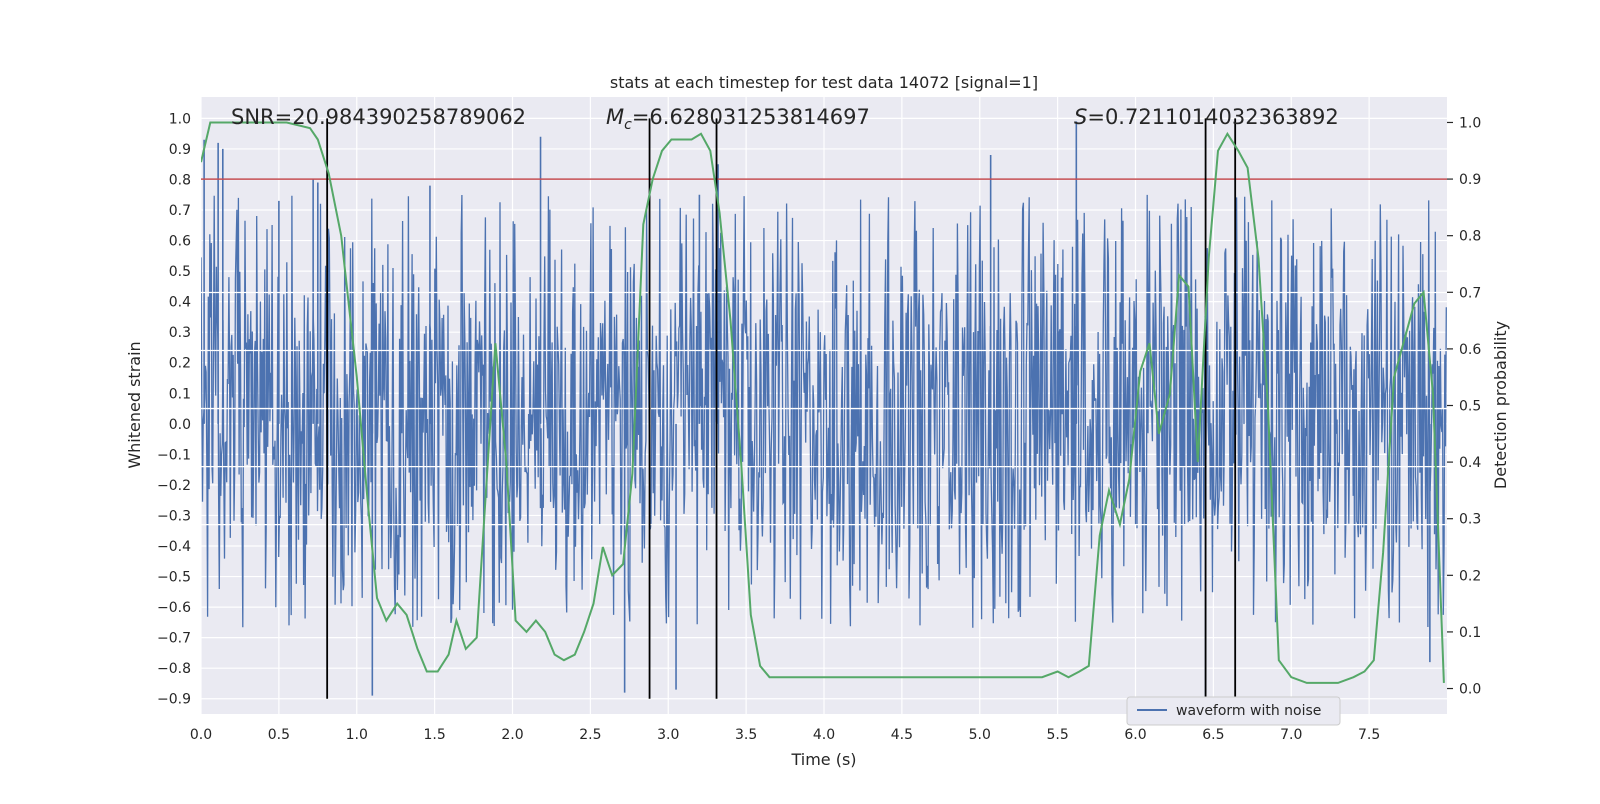 This screenshot has height=804, width=1600. I want to click on x-tick-label: 6.5, so click(1213, 735).